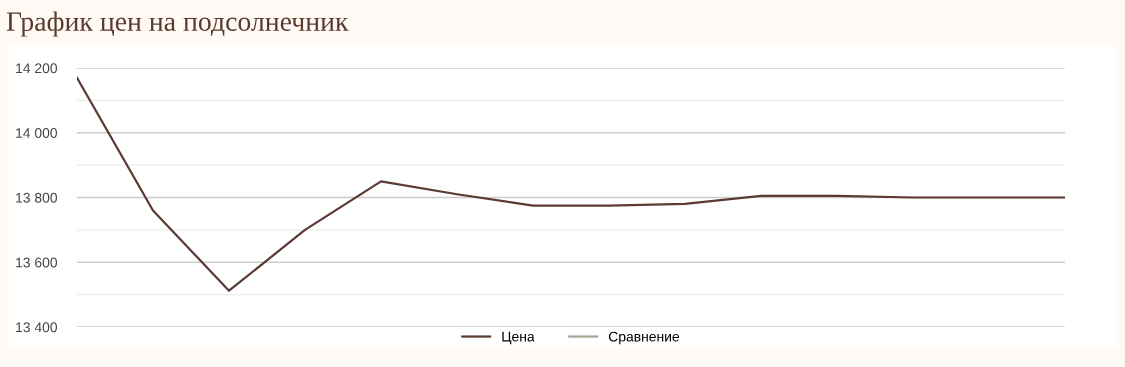 This screenshot has height=367, width=1125. Describe the element at coordinates (644, 338) in the screenshot. I see `legend-label: Сравнение` at that location.